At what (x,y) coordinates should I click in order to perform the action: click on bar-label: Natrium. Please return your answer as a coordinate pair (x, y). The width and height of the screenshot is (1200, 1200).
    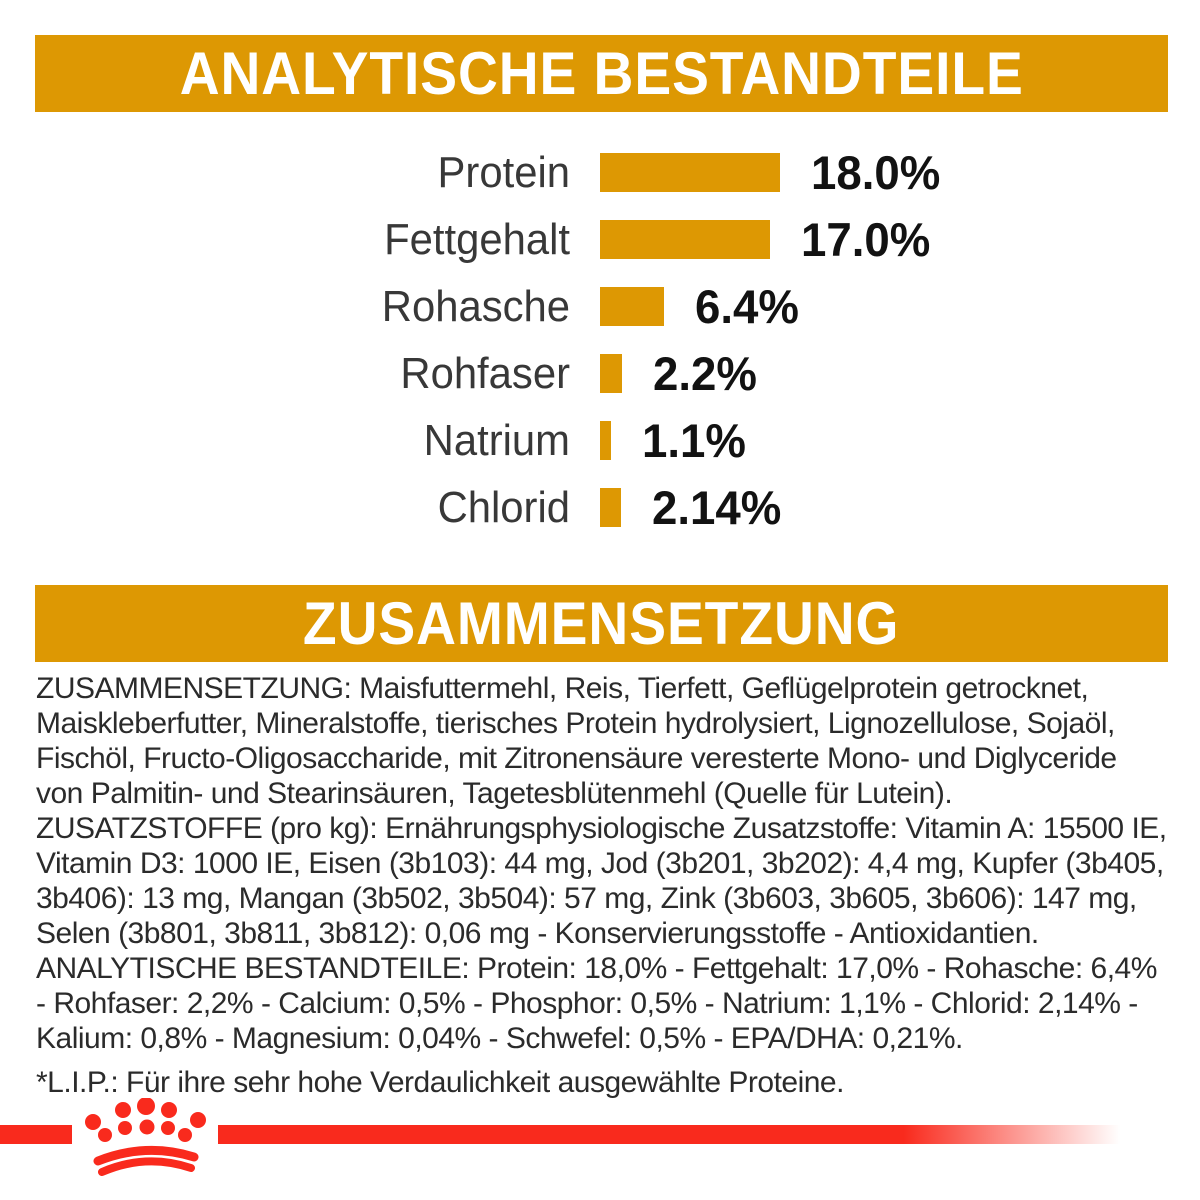
    Looking at the image, I should click on (496, 440).